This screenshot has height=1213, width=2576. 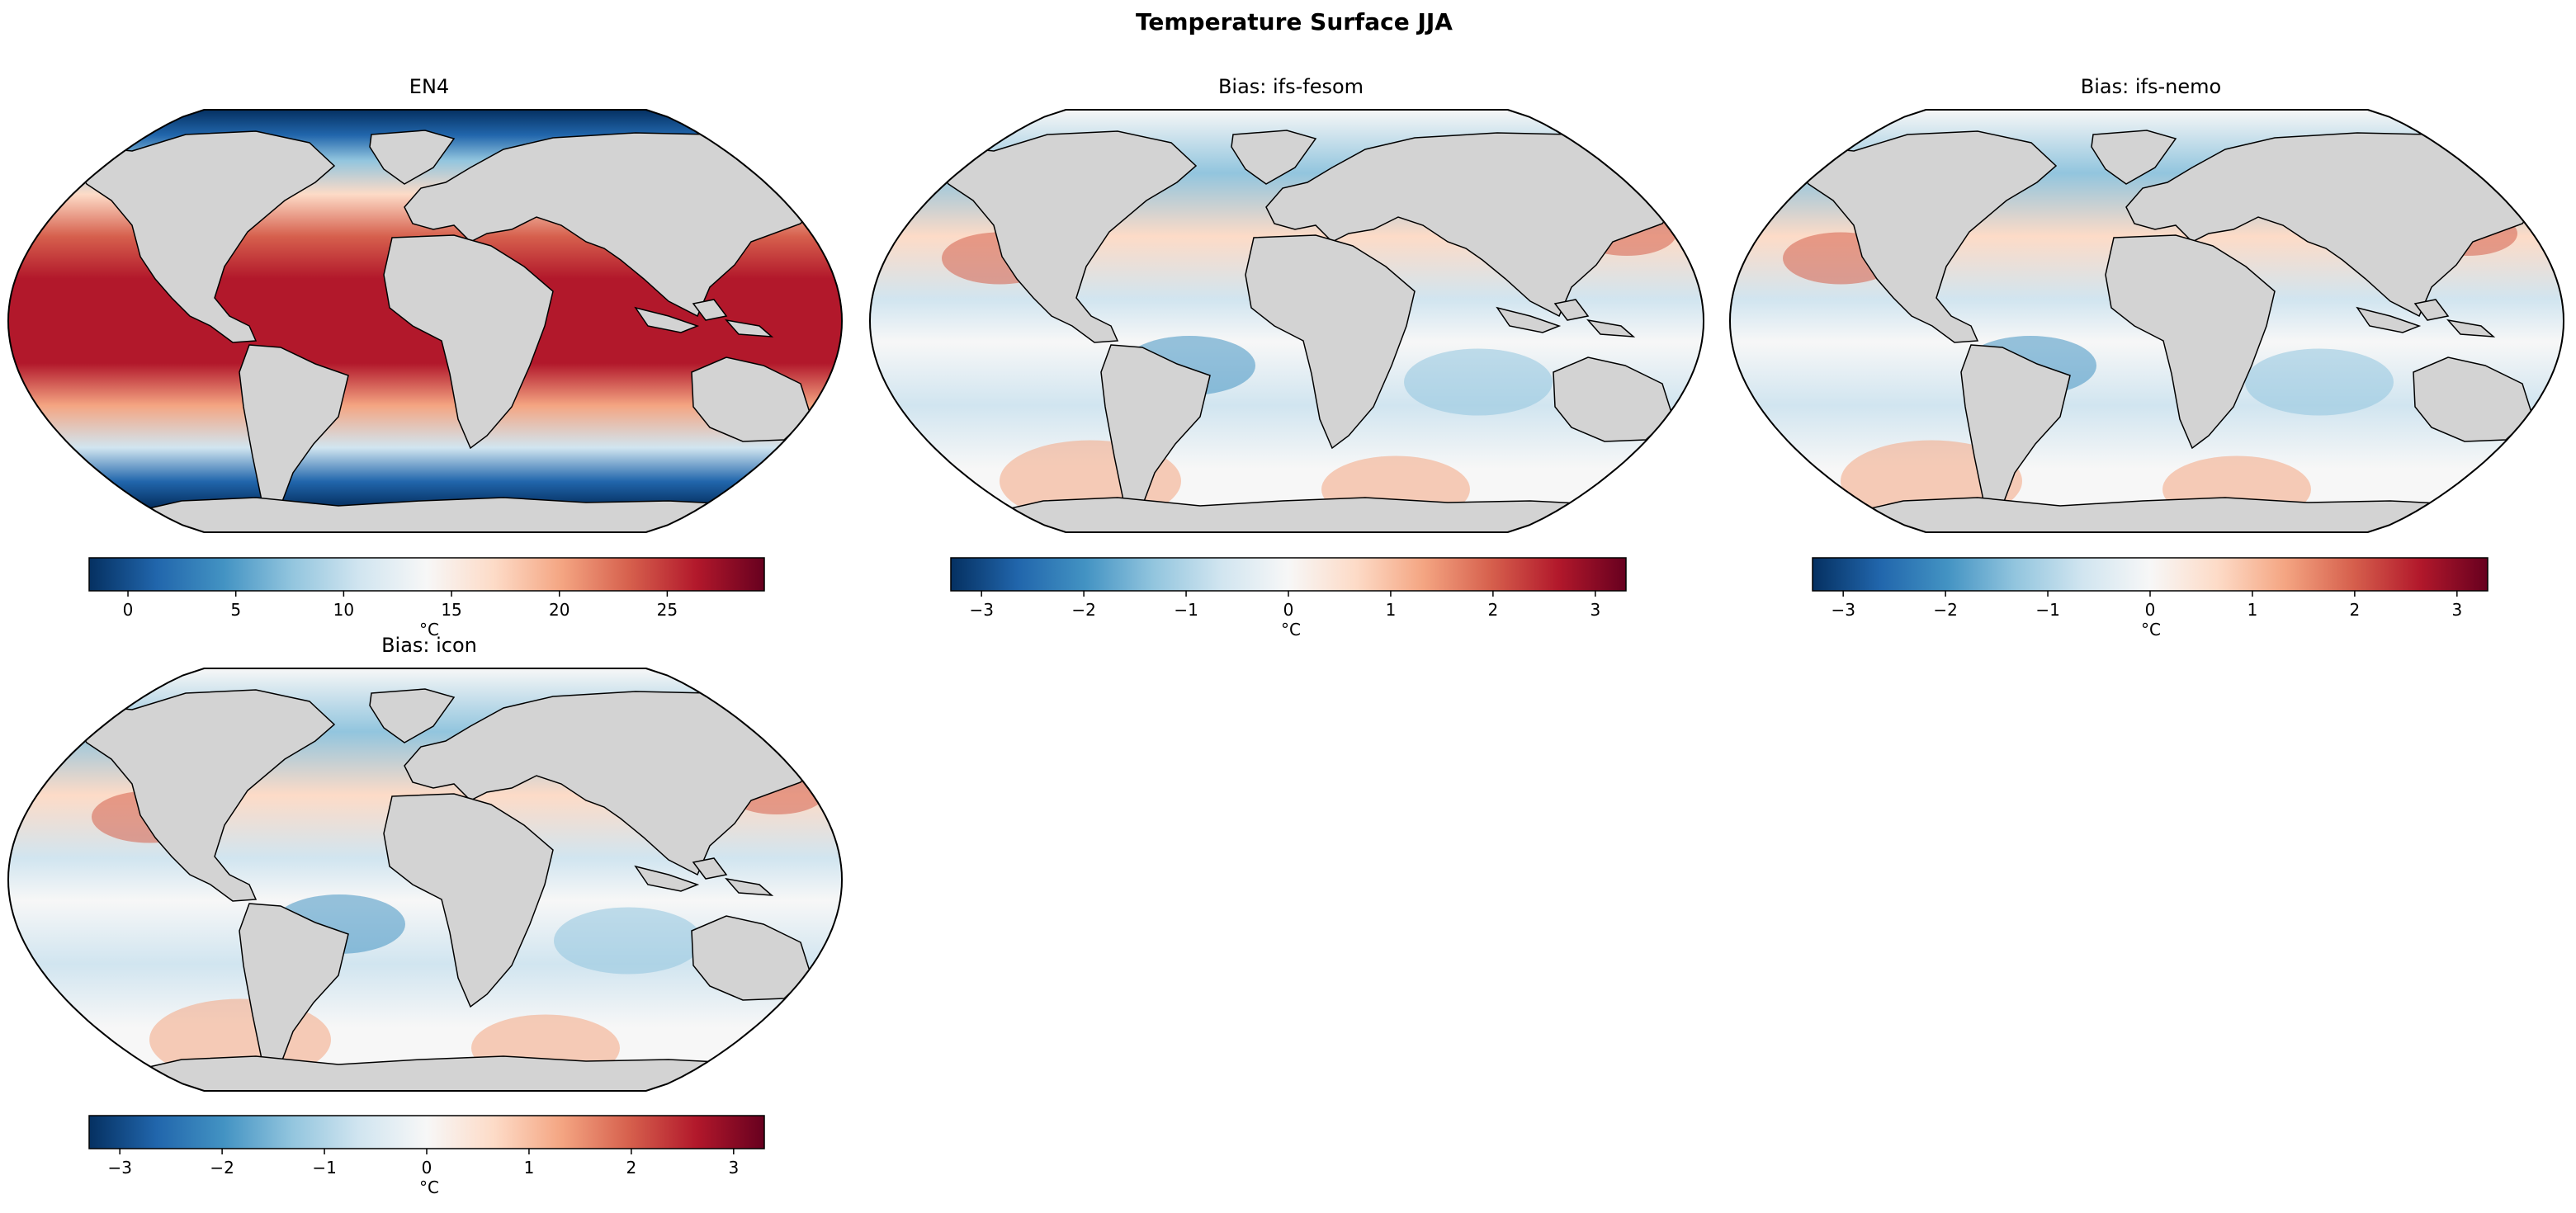 What do you see at coordinates (667, 610) in the screenshot?
I see `colorbar-tick-label: 25` at bounding box center [667, 610].